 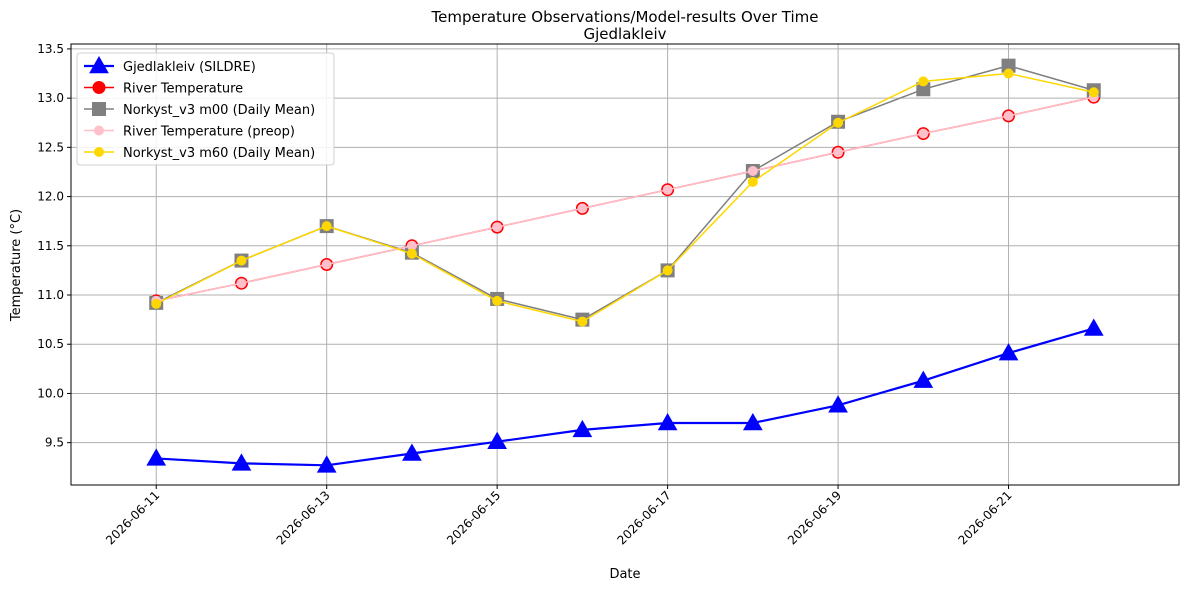 I want to click on y-tick-label: 12.0, so click(x=50, y=197).